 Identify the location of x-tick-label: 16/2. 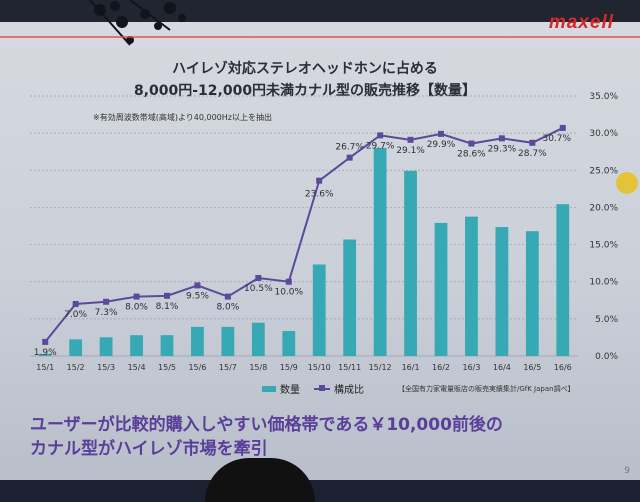
(441, 367).